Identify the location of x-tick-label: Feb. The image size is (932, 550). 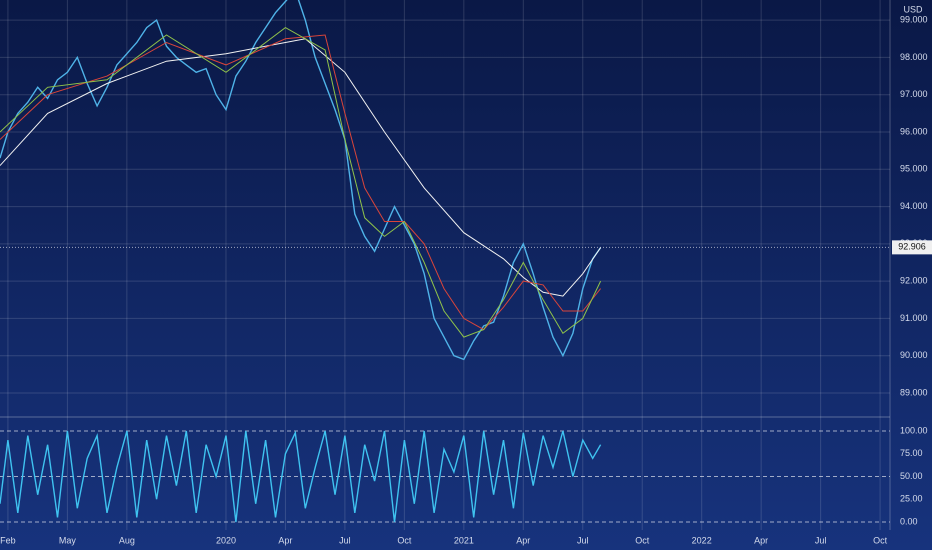
(8, 540).